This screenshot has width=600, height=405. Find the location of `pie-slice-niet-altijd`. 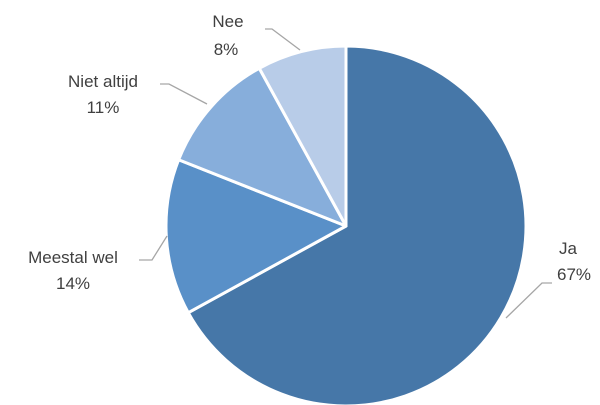

pie-slice-niet-altijd is located at coordinates (262, 147).